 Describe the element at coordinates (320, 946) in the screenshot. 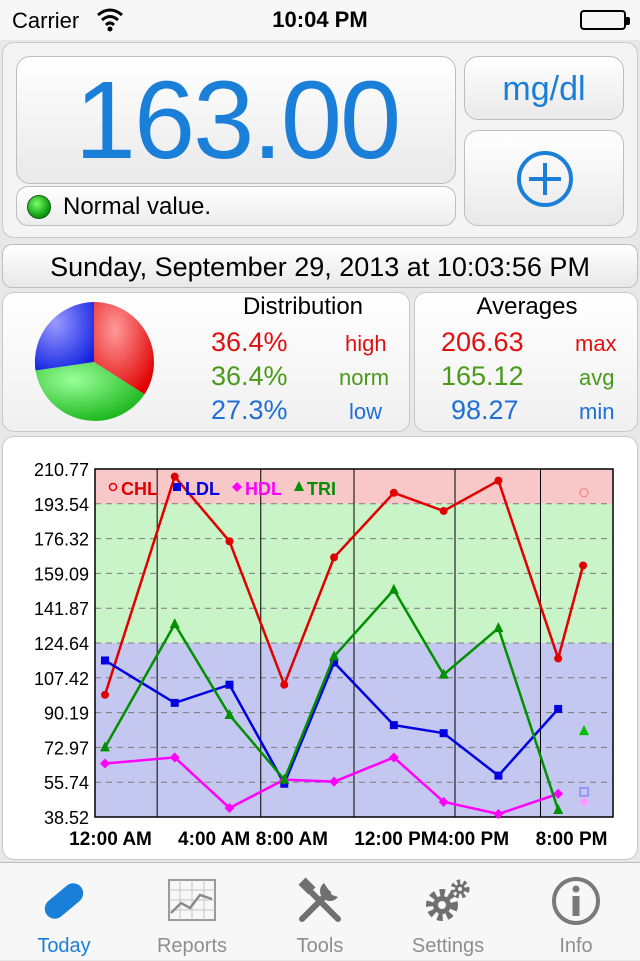

I see `tab-label: Tools` at that location.